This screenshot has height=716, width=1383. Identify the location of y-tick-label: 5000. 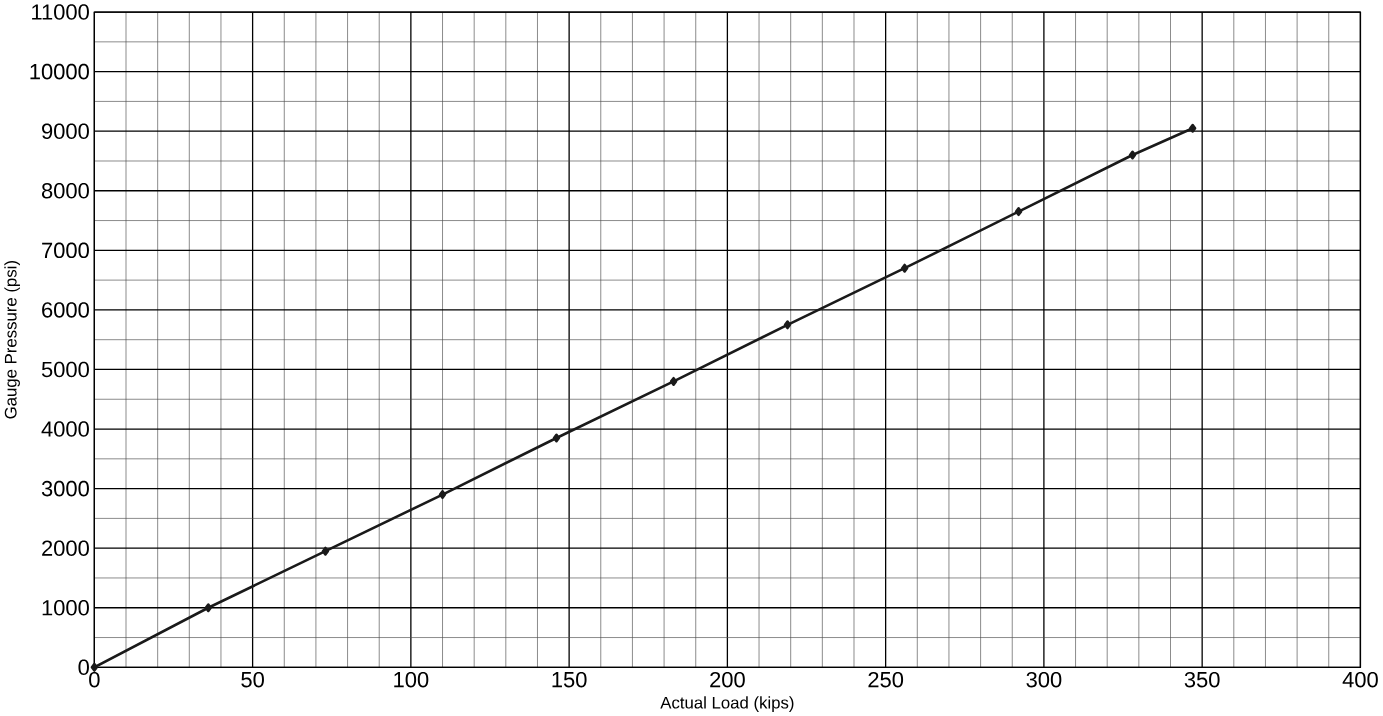
(65, 369).